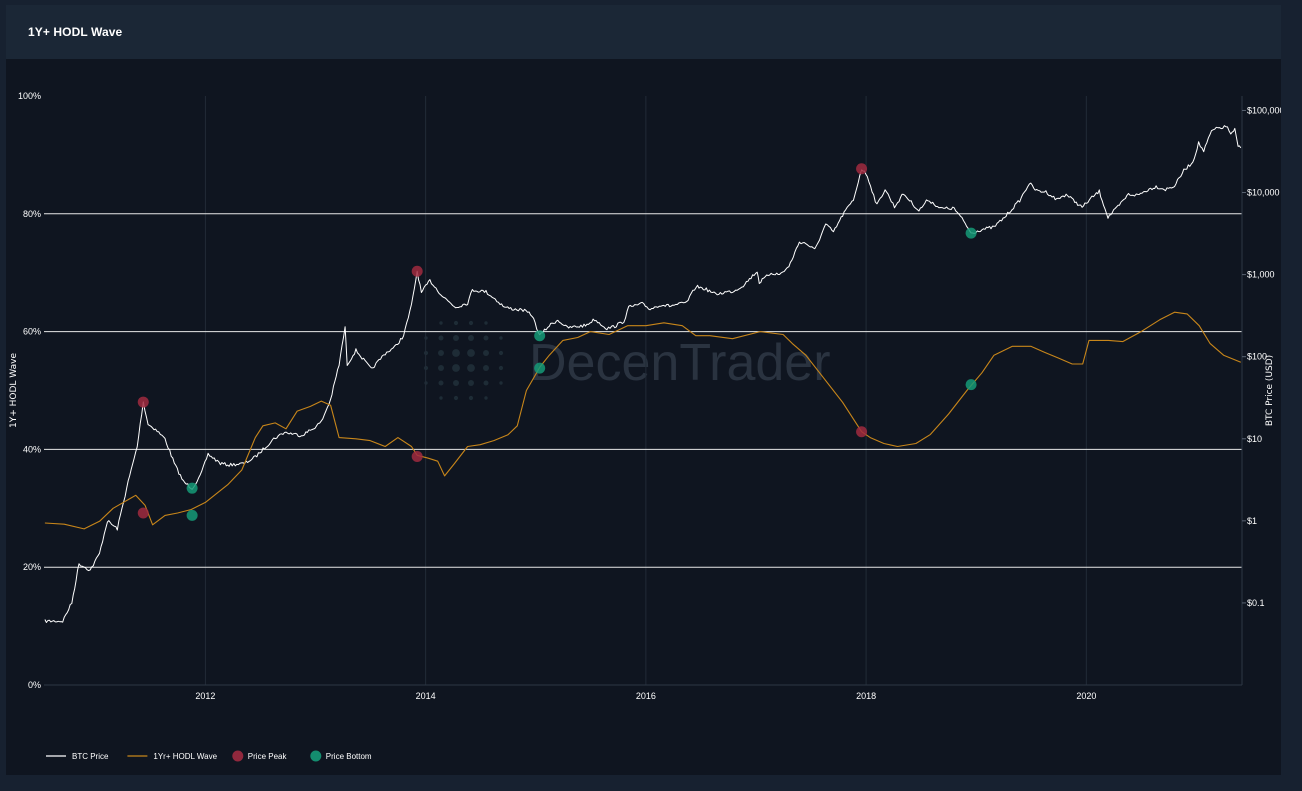 The height and width of the screenshot is (791, 1302). I want to click on legend-label: 1Yr+ HODL Wave, so click(185, 756).